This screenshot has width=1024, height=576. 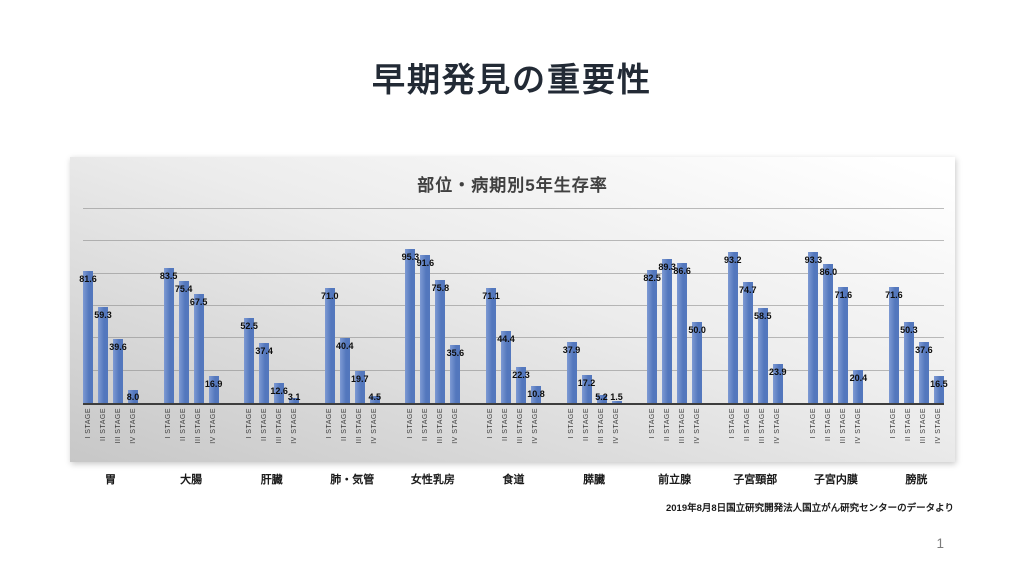 What do you see at coordinates (330, 324) in the screenshot?
I see `bar-cell: 71.0 I STAGE` at bounding box center [330, 324].